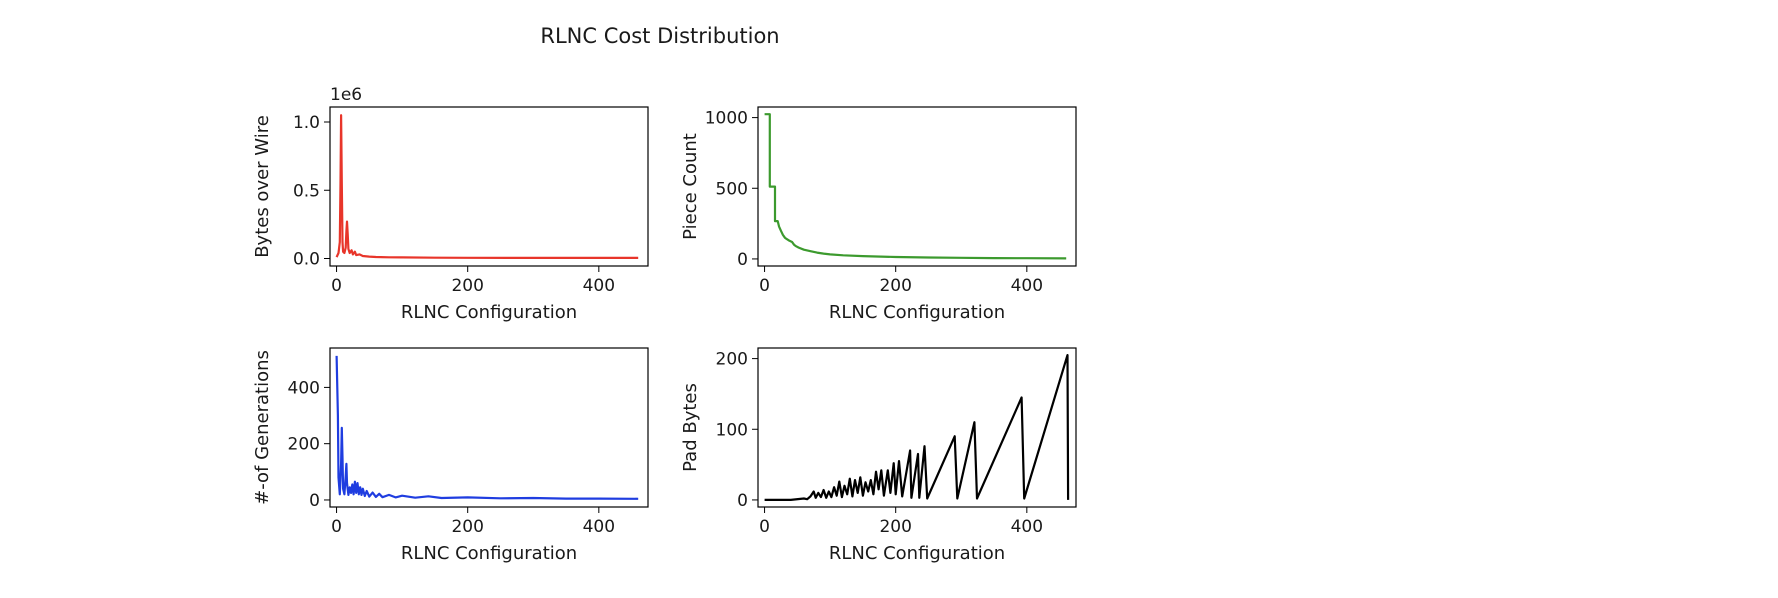 The image size is (1778, 598). I want to click on pieces-x-tick-label: 400, so click(1027, 286).